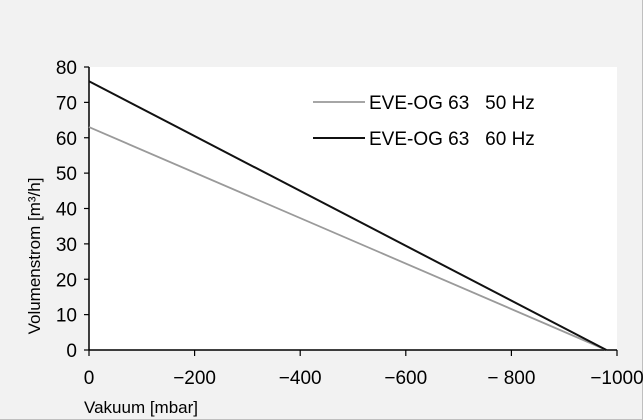 The width and height of the screenshot is (643, 420). I want to click on y-tick-label: 50, so click(66, 174).